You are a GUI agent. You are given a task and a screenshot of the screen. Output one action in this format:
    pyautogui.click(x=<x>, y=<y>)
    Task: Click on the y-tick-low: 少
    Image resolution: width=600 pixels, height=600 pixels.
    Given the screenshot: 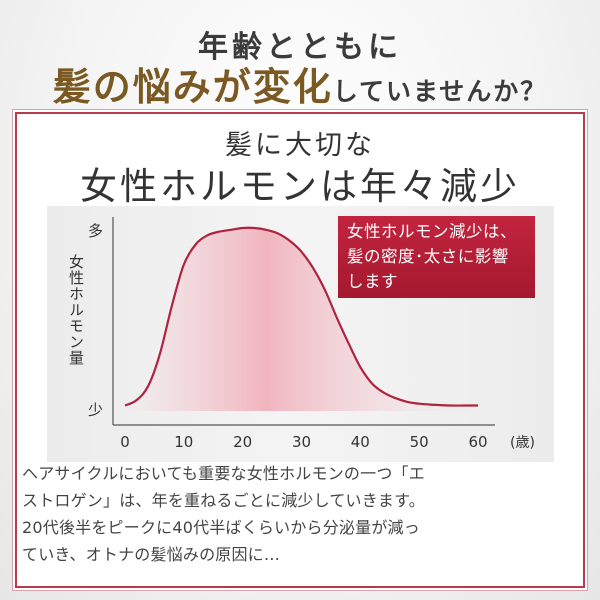 What is the action you would take?
    pyautogui.click(x=95, y=410)
    